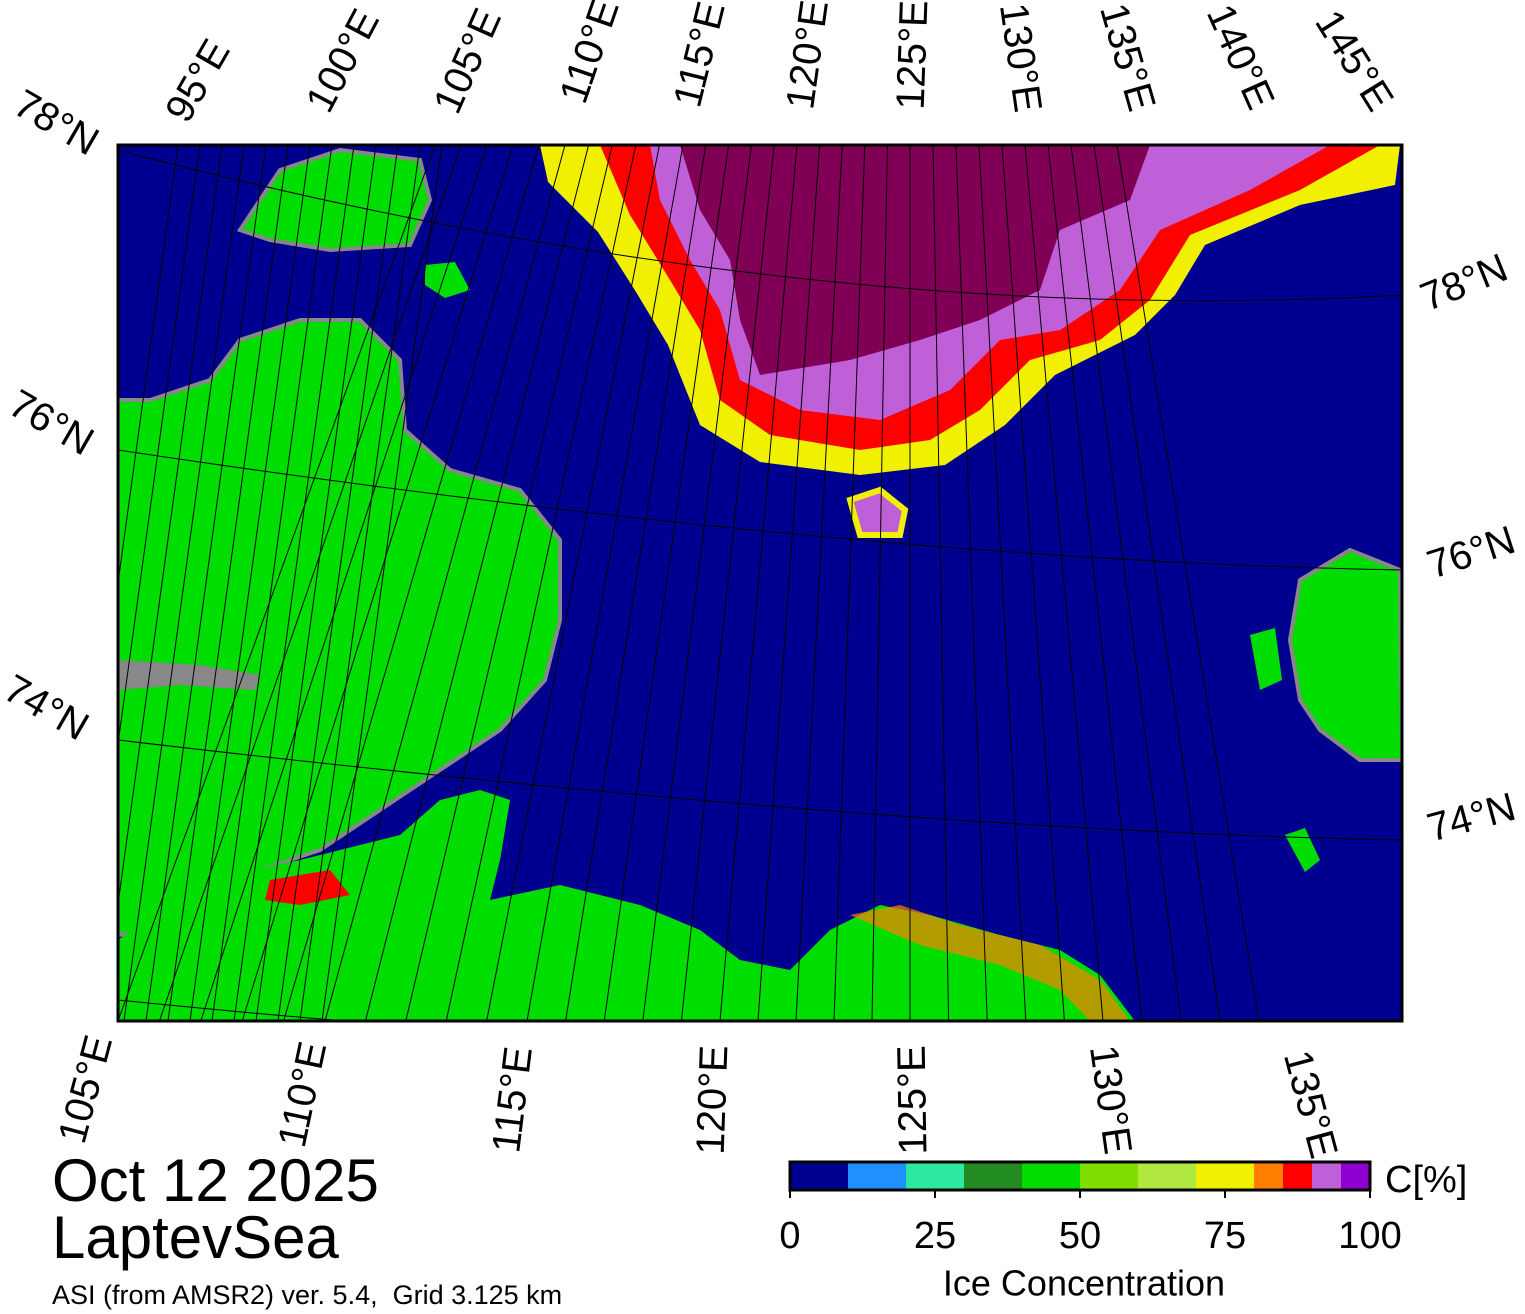 Image resolution: width=1525 pixels, height=1314 pixels. I want to click on top-label: 105°E, so click(467, 61).